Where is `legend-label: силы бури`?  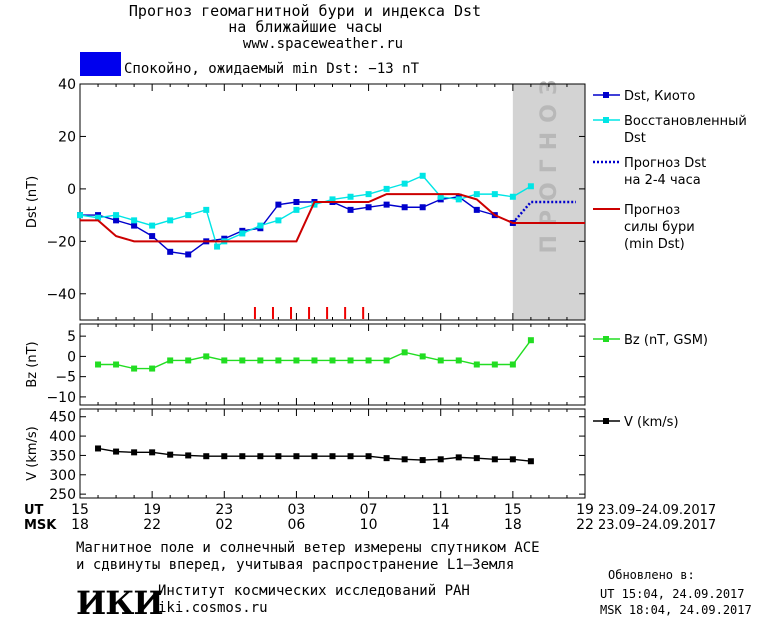 legend-label: силы бури is located at coordinates (659, 227).